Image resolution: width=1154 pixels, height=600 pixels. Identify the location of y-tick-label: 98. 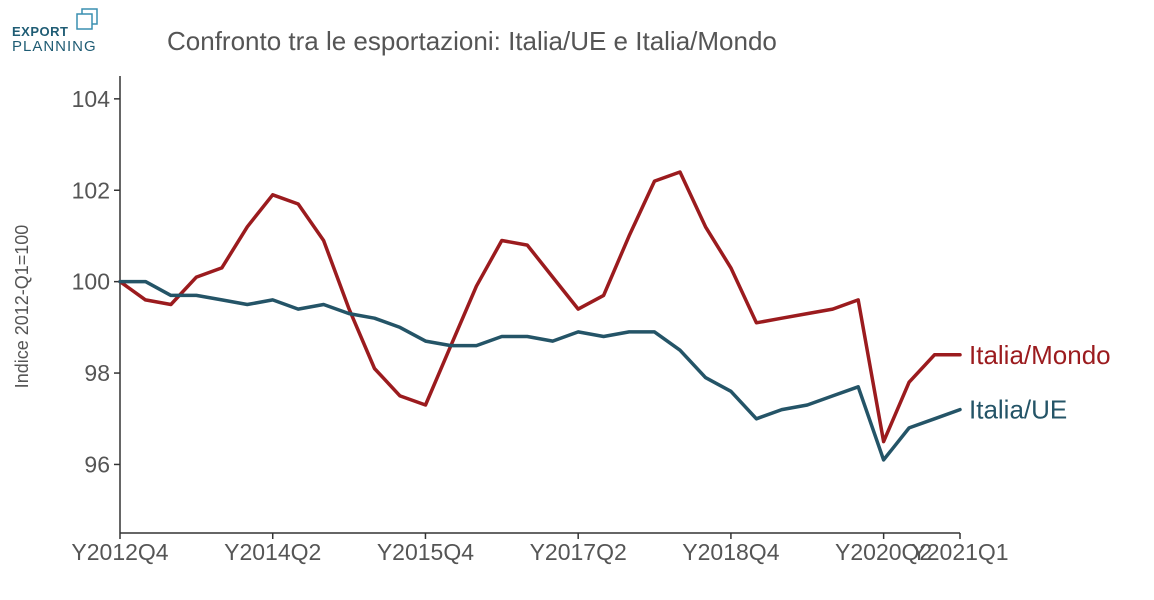
(97, 373).